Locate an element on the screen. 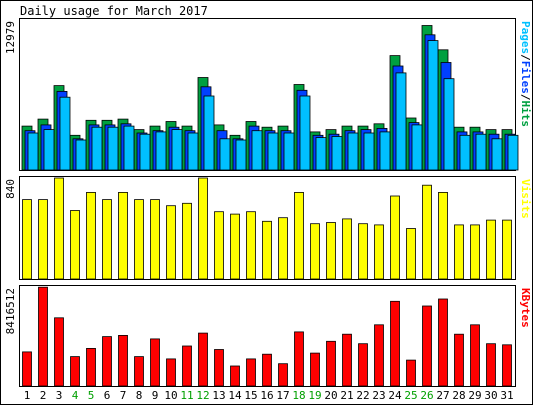  x-tick-label-5: 5 is located at coordinates (91, 395).